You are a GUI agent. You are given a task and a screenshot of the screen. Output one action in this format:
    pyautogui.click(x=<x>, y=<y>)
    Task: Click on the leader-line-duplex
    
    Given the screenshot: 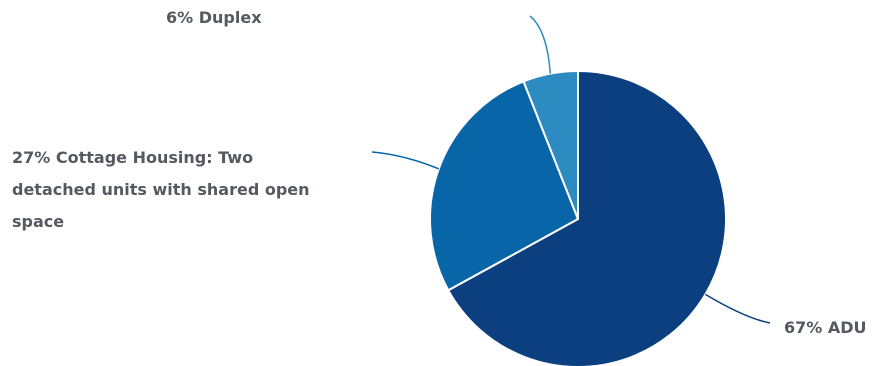 What is the action you would take?
    pyautogui.click(x=540, y=44)
    